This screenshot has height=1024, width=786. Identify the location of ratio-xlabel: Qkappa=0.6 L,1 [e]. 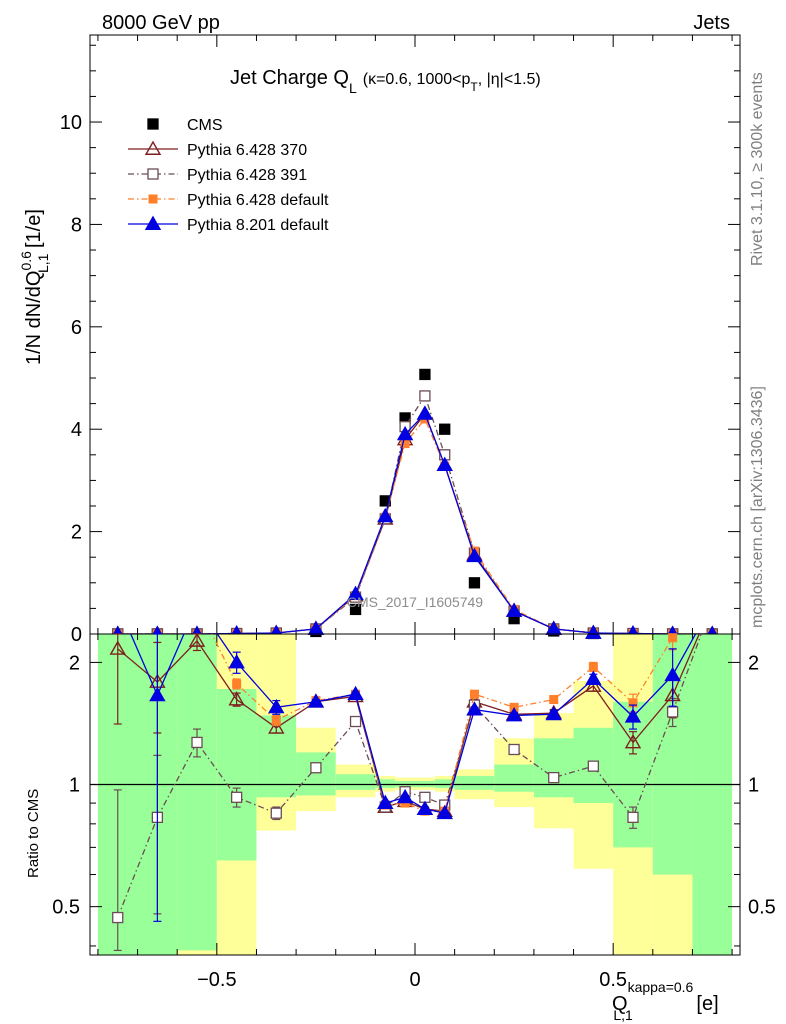
(665, 1001).